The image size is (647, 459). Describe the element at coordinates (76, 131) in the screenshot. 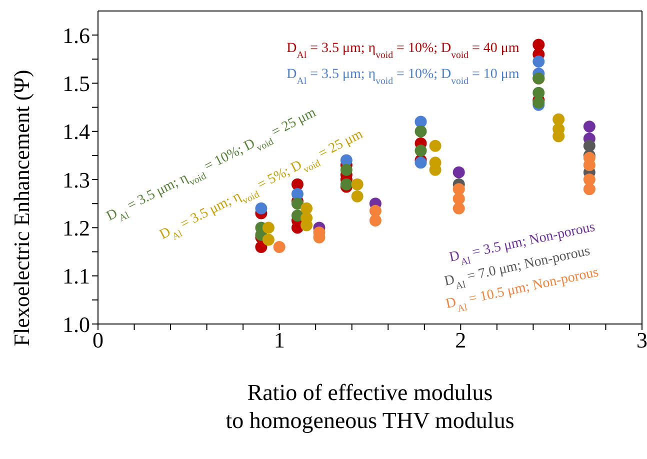

I see `y-tick-label: 1.4` at that location.